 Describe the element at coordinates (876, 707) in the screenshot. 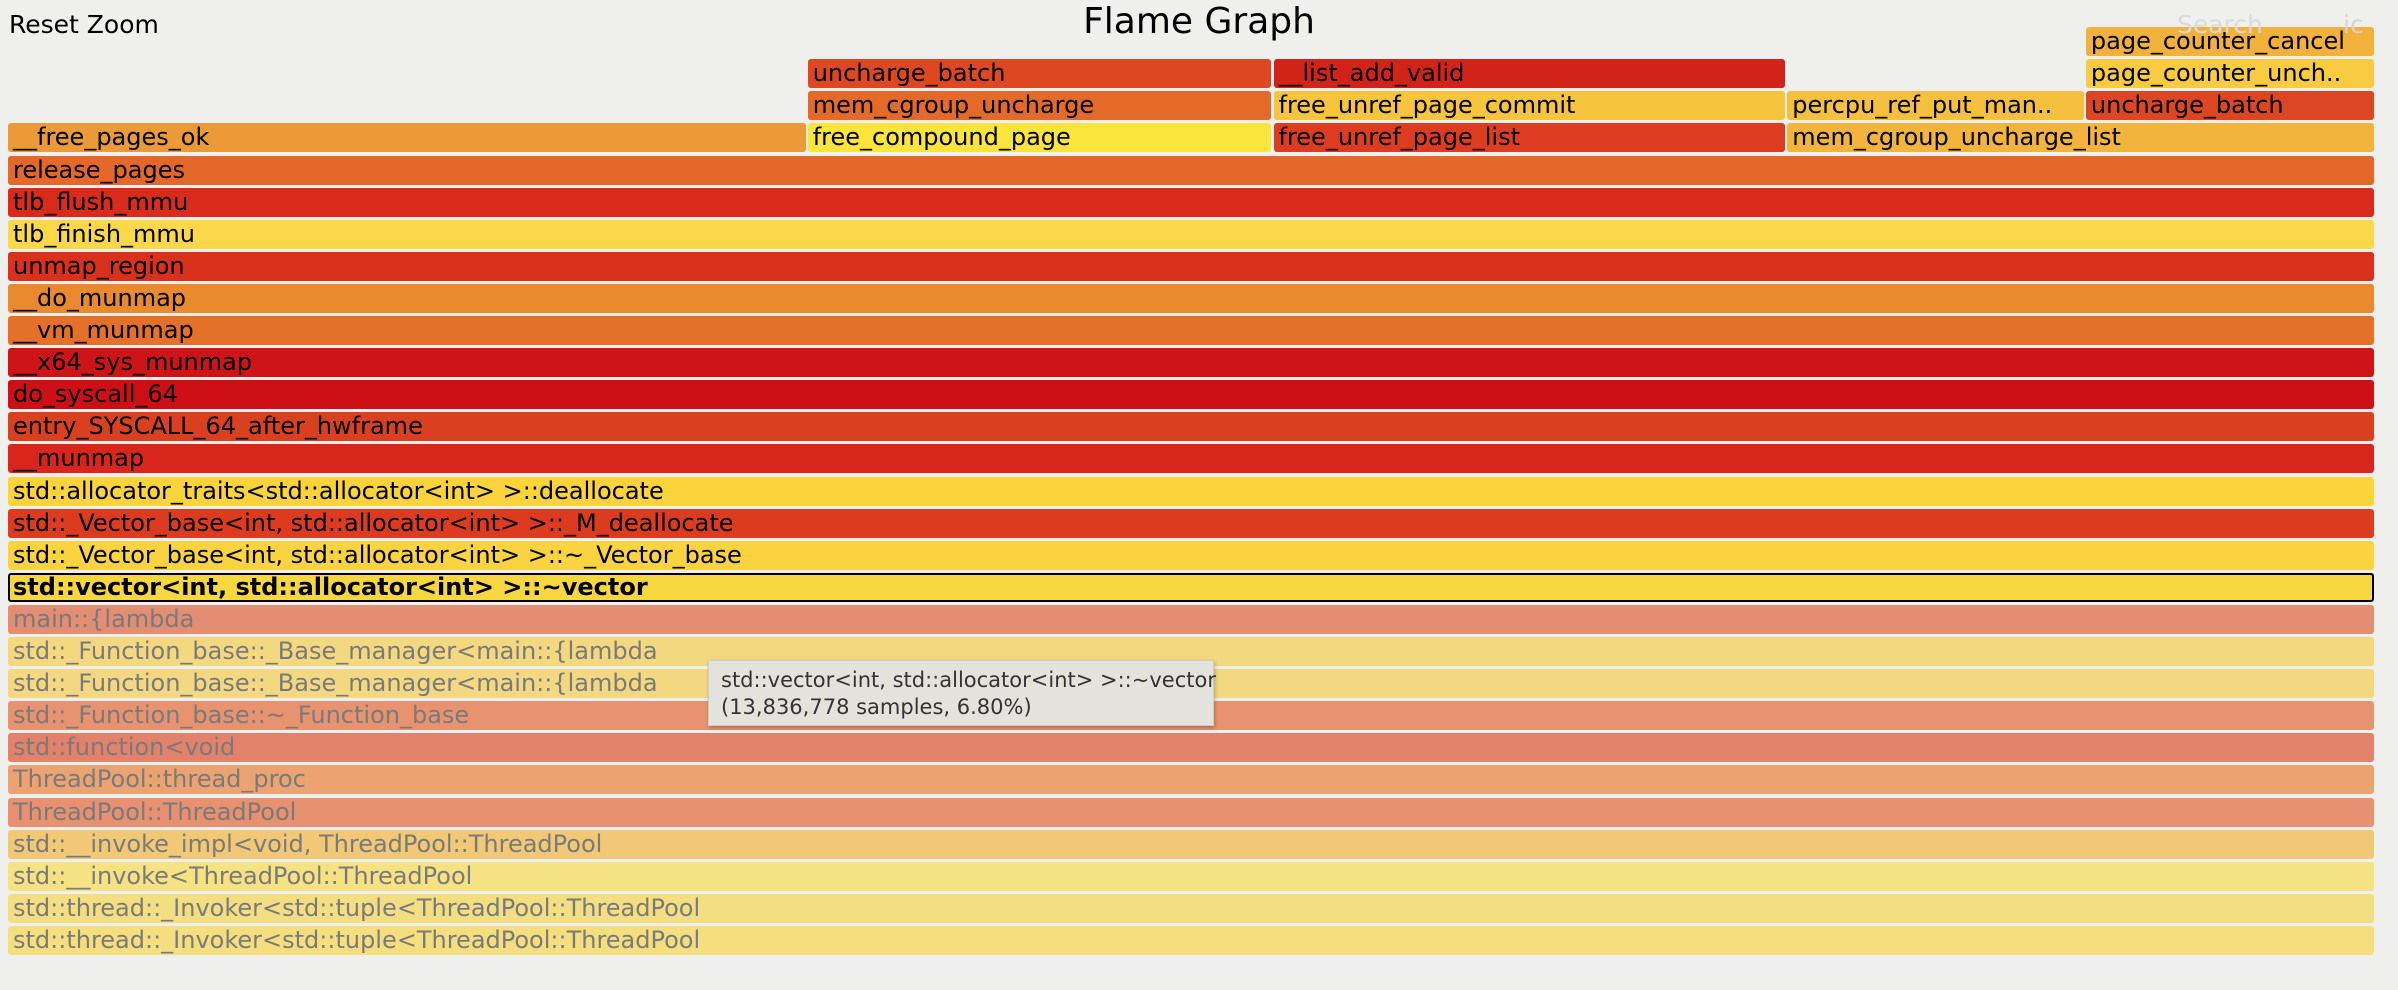

I see `tooltip-frame-detail: (13,836,778 samples, 6.80%)` at that location.